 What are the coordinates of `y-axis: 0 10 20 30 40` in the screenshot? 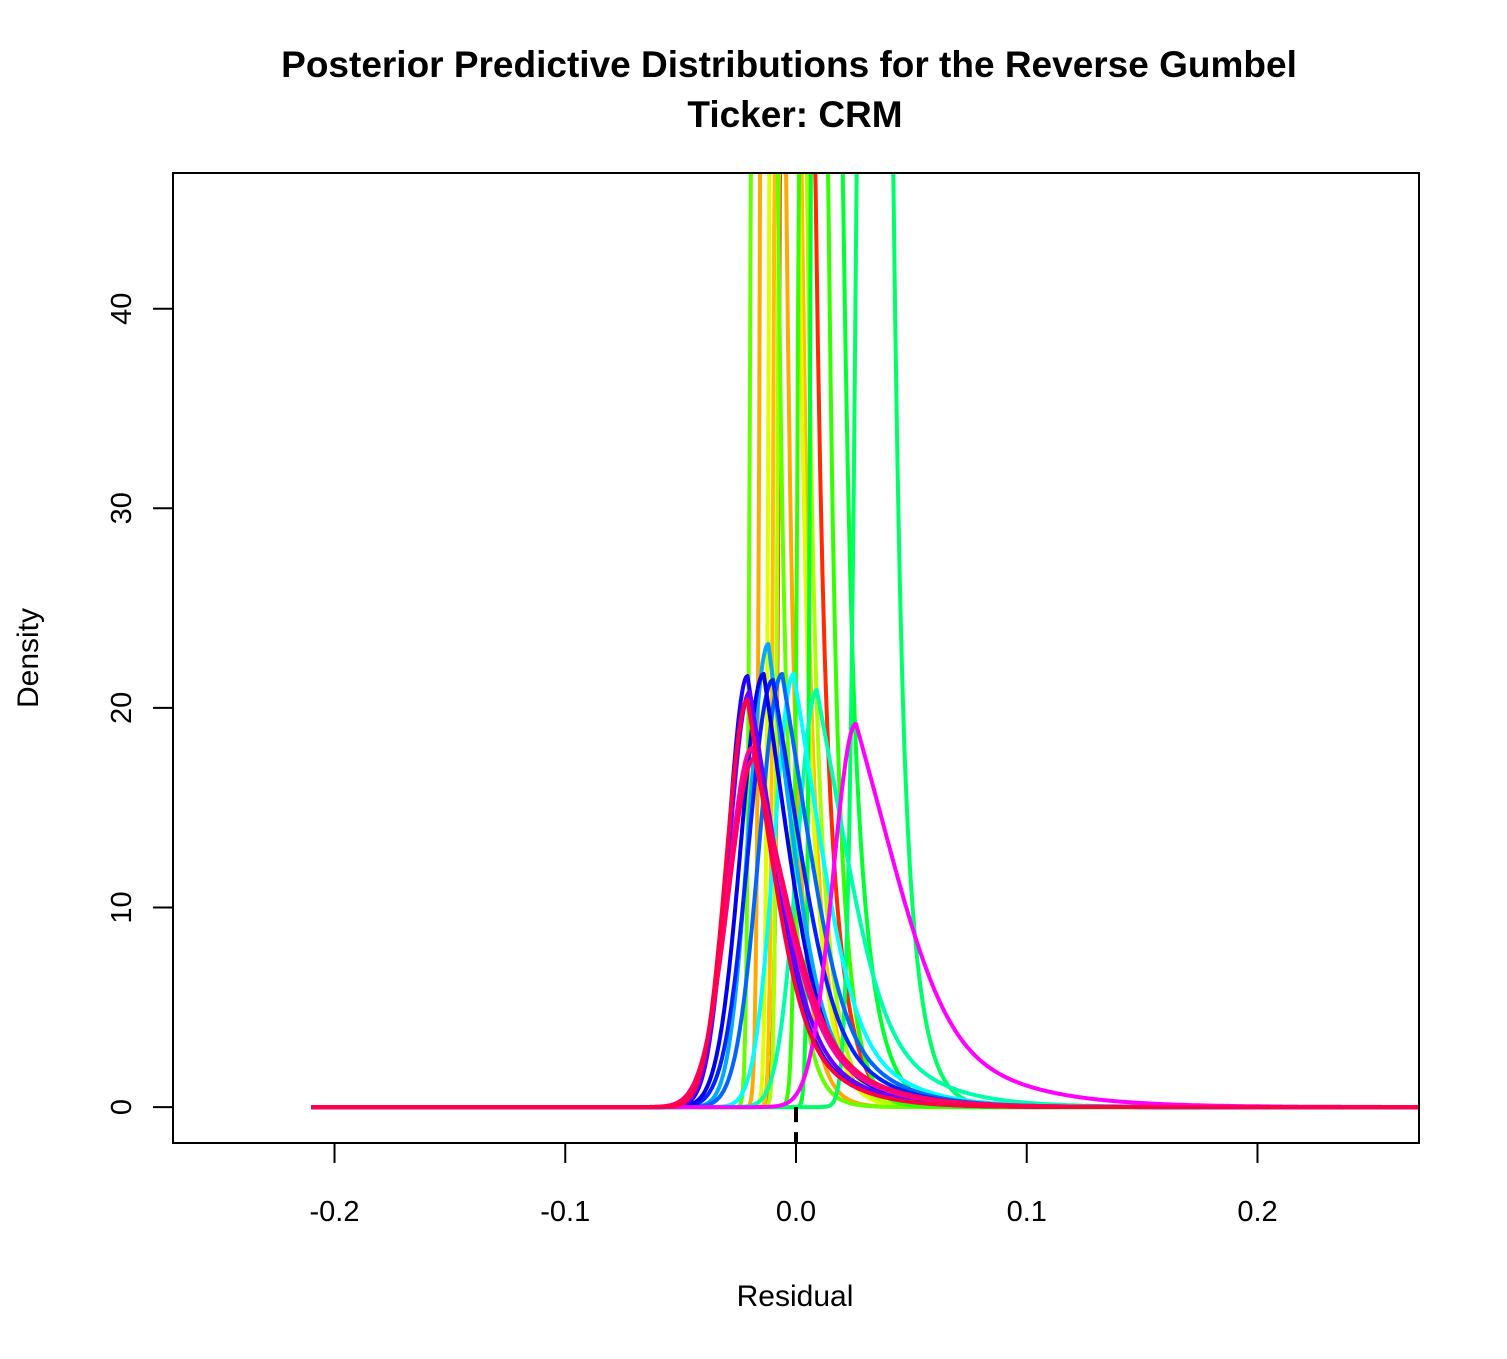 It's located at (140, 704).